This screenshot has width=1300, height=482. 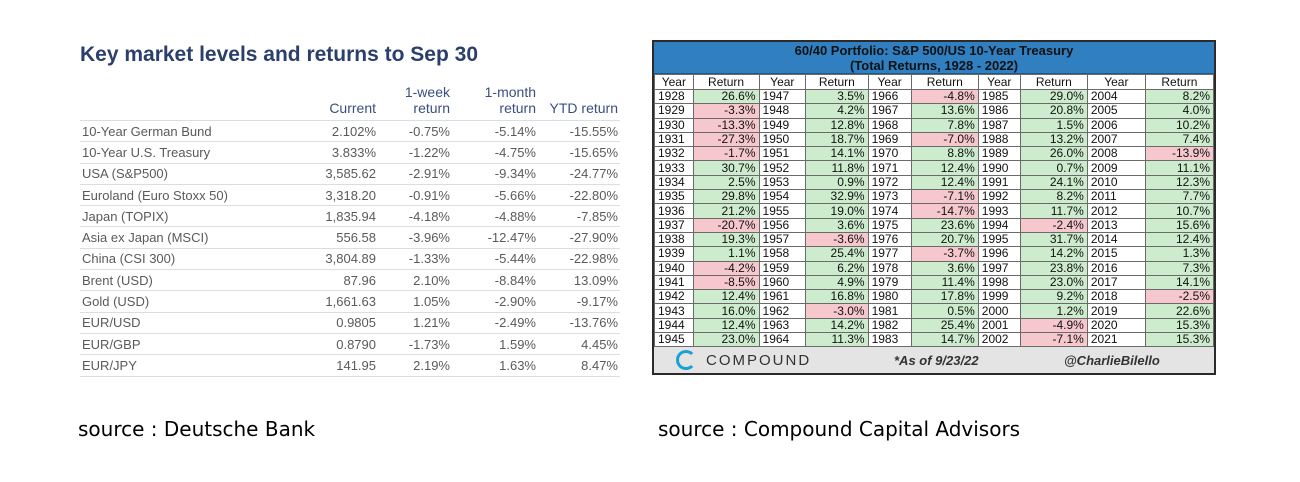 I want to click on year-cell: 1941, so click(x=674, y=282).